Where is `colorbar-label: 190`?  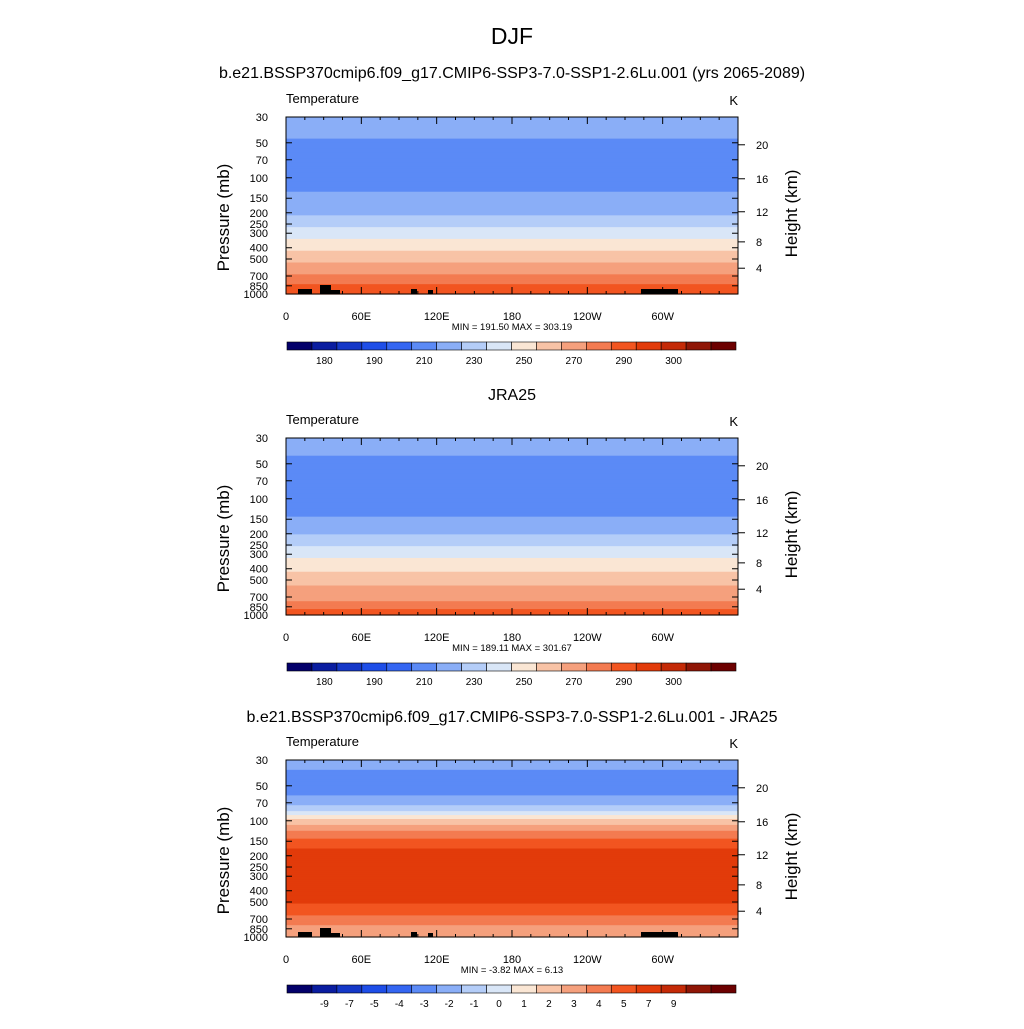 colorbar-label: 190 is located at coordinates (374, 361).